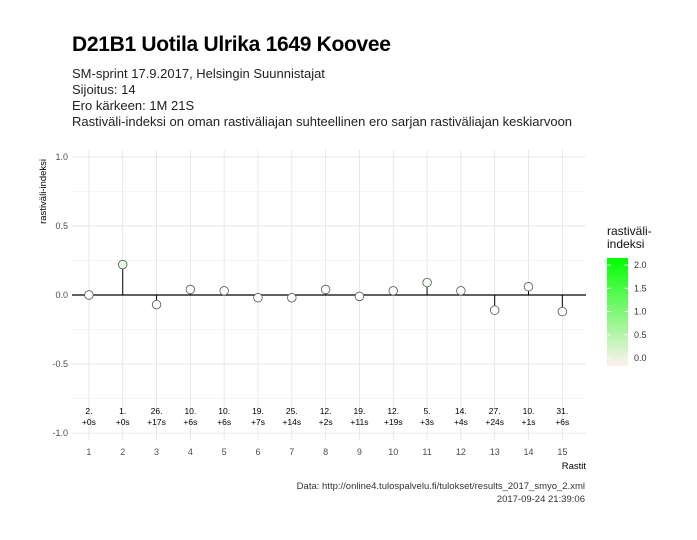 The height and width of the screenshot is (540, 697). Describe the element at coordinates (495, 452) in the screenshot. I see `x-tick-label: 13` at that location.